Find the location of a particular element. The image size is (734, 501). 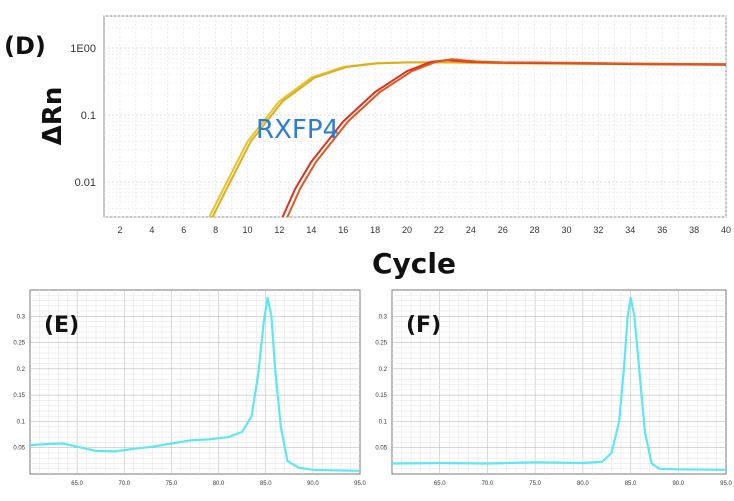

x-tick-label-d: 4 is located at coordinates (151, 230).